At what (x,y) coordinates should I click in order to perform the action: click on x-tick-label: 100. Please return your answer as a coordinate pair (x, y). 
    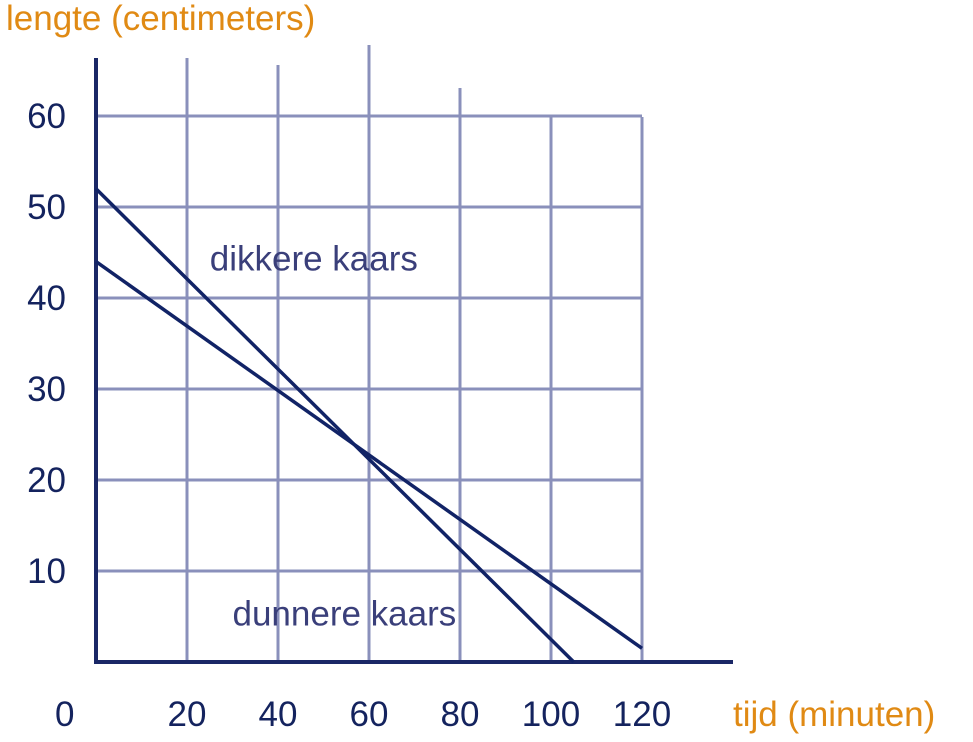
    Looking at the image, I should click on (551, 714).